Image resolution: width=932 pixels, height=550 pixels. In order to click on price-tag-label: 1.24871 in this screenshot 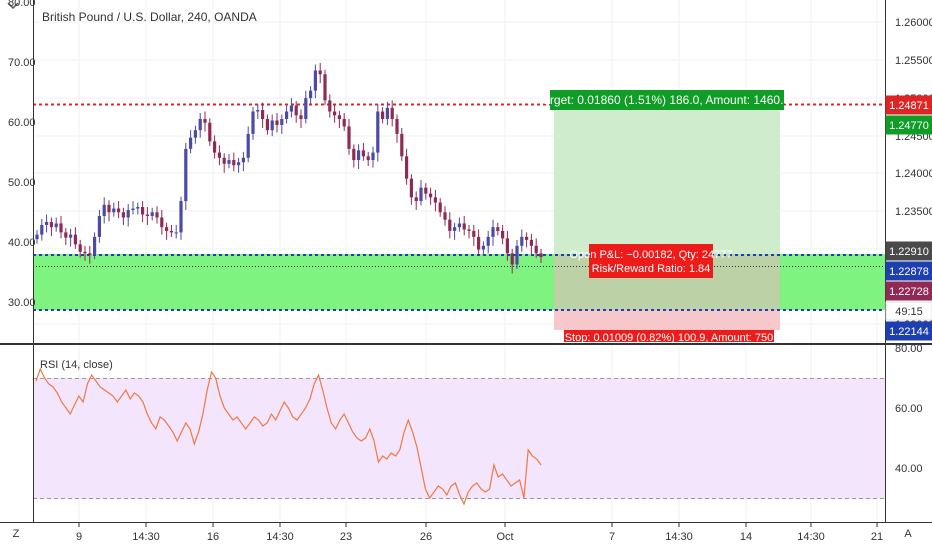, I will do `click(909, 106)`.